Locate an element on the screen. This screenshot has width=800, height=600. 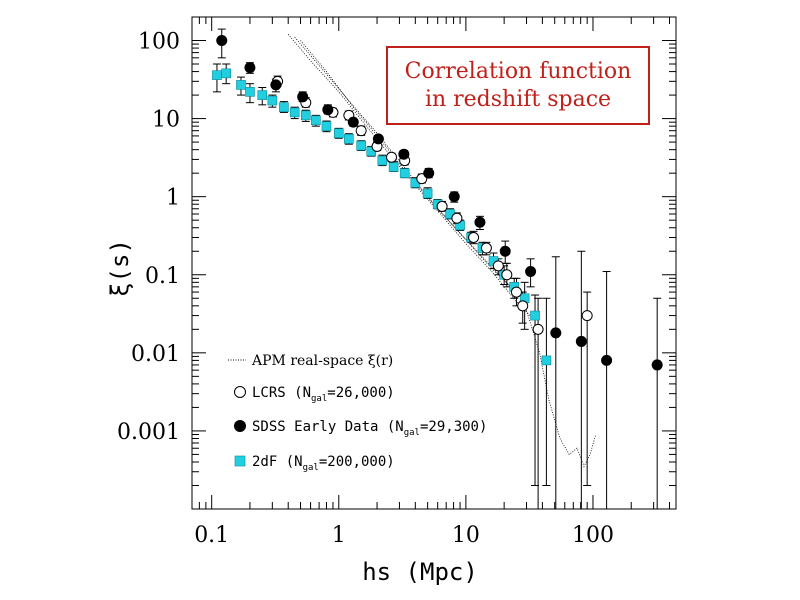
x-tick-label: 0.1 is located at coordinates (211, 535).